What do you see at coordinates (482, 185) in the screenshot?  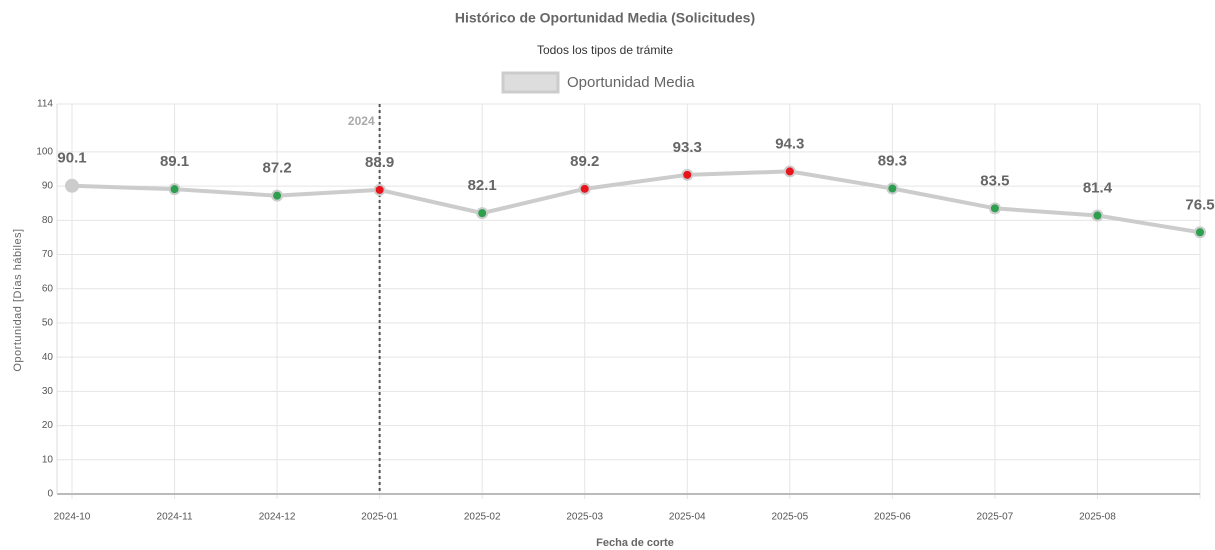 I see `data-label: 82.1` at bounding box center [482, 185].